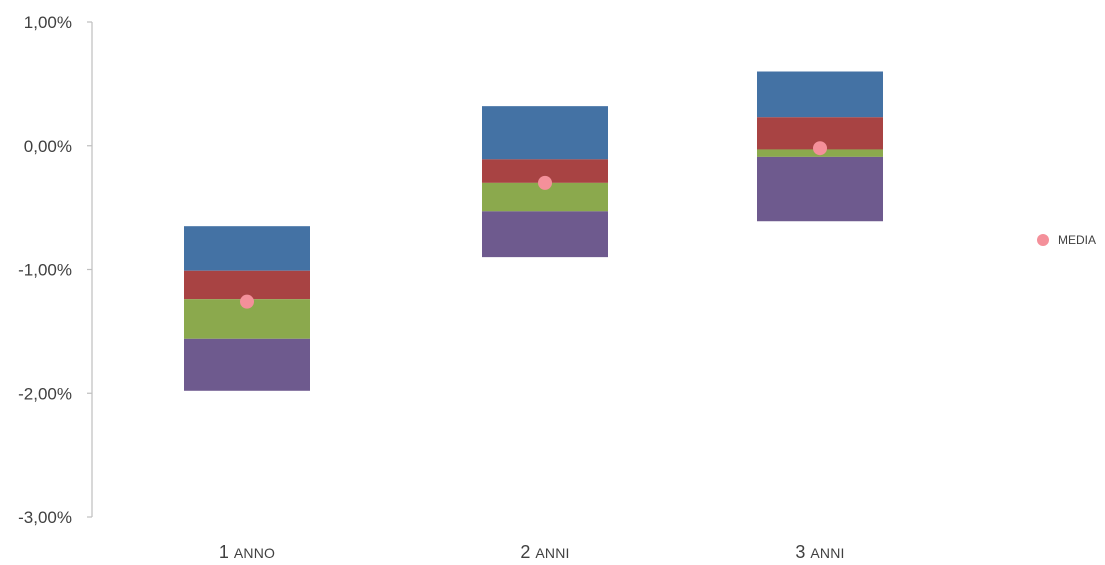 This screenshot has height=565, width=1105. I want to click on legend-label-media: MEDIA, so click(1077, 240).